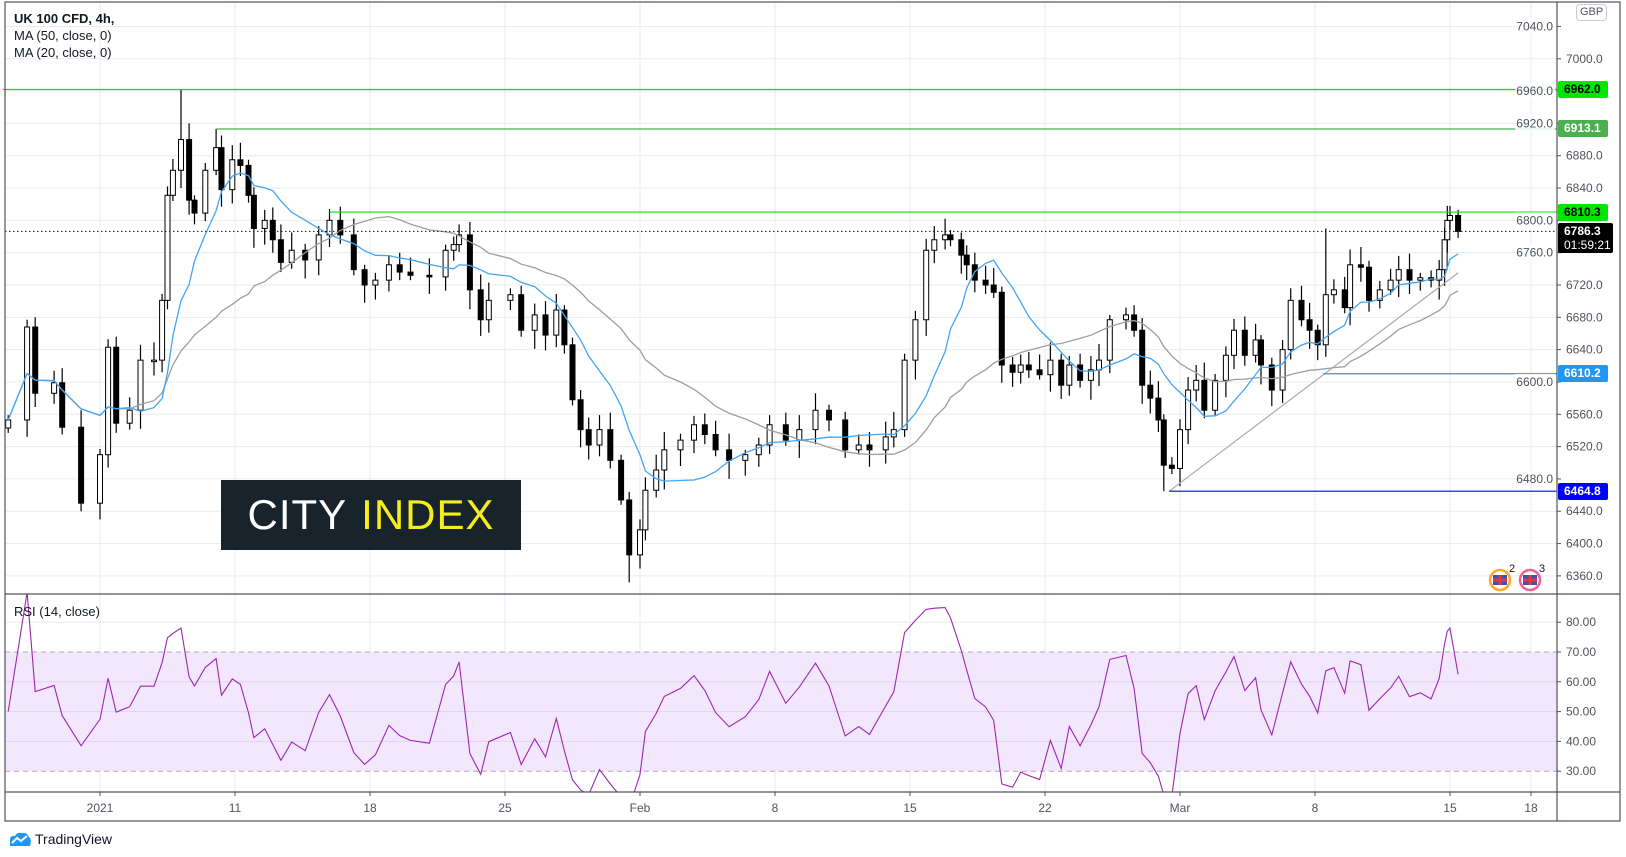 This screenshot has width=1626, height=857. I want to click on price-level-label: 6962.0, so click(1583, 89).